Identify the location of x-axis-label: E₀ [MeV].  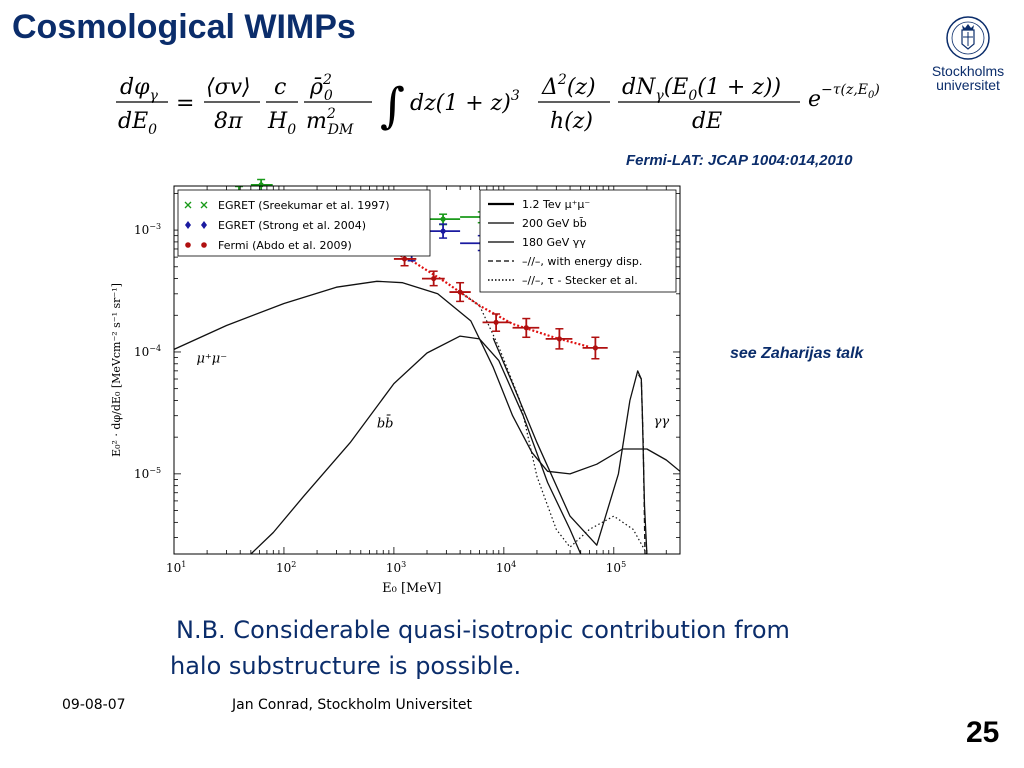
(411, 588).